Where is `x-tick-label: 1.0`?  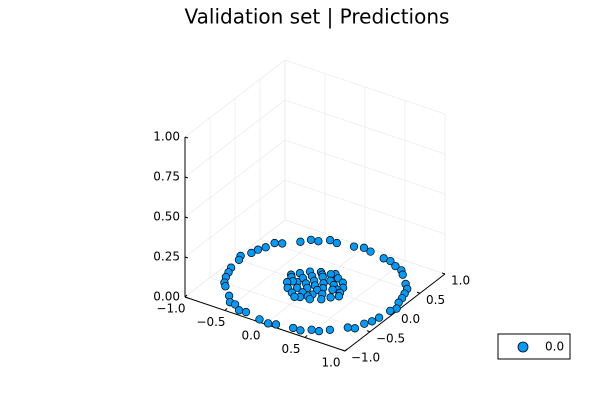 x-tick-label: 1.0 is located at coordinates (330, 363).